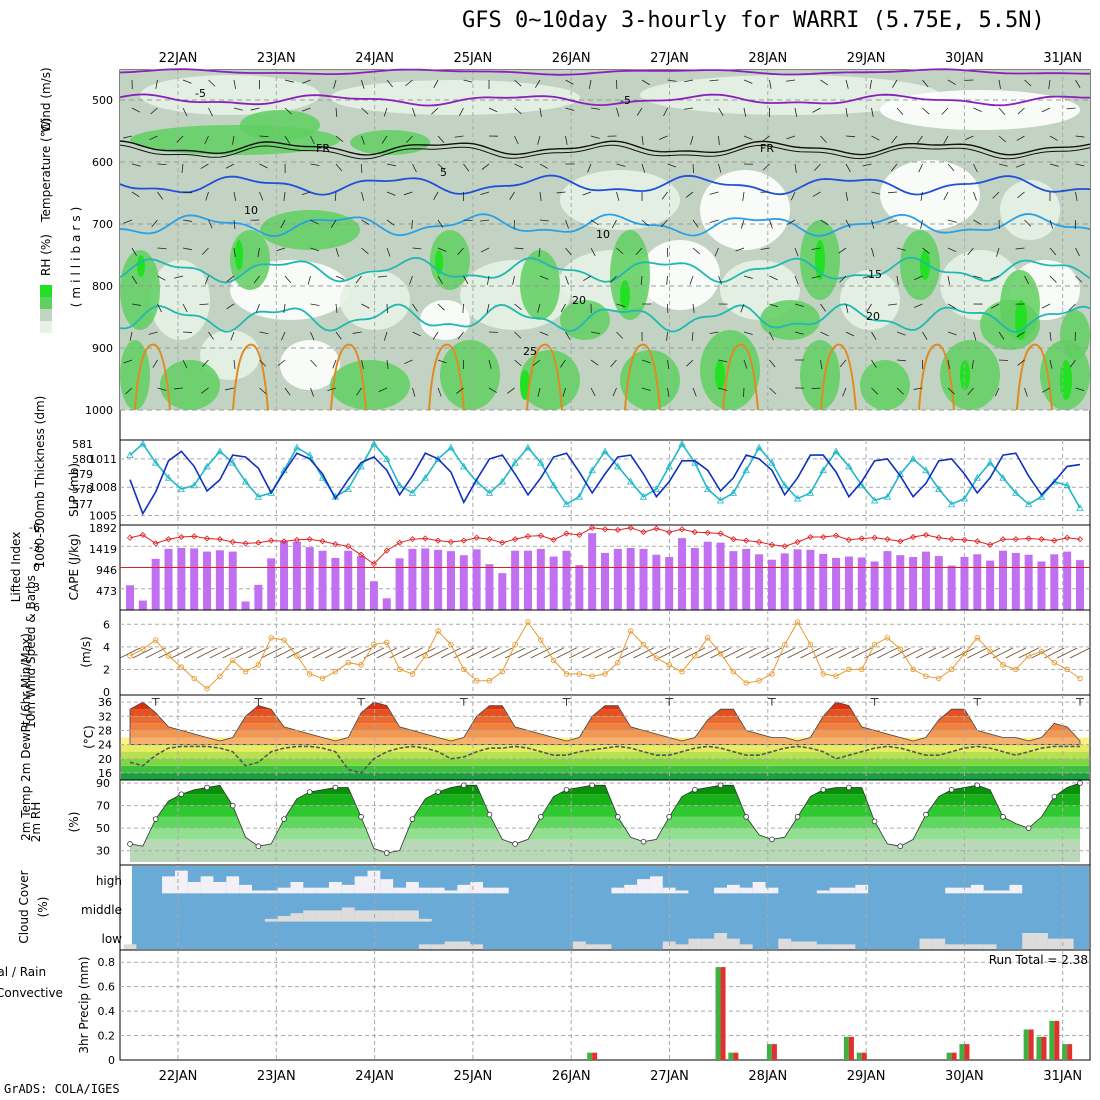 This screenshot has width=1100, height=1100. I want to click on ylabel-millibars: (millibars), so click(76, 255).